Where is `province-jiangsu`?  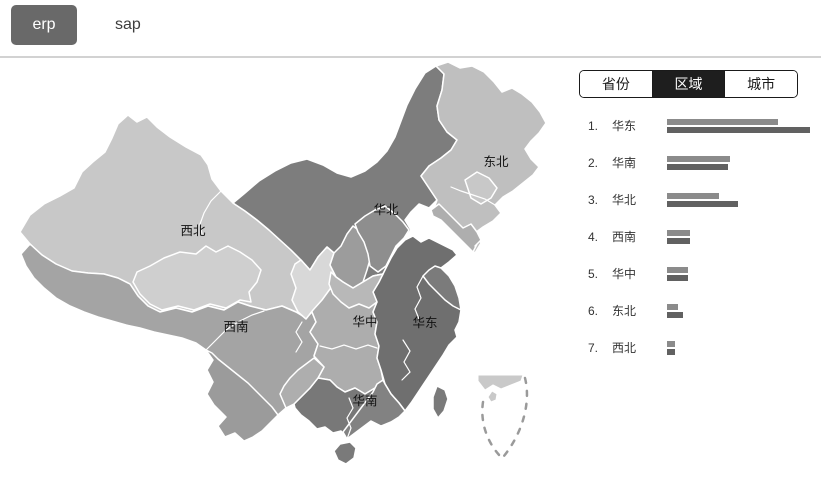
province-jiangsu is located at coordinates (442, 288).